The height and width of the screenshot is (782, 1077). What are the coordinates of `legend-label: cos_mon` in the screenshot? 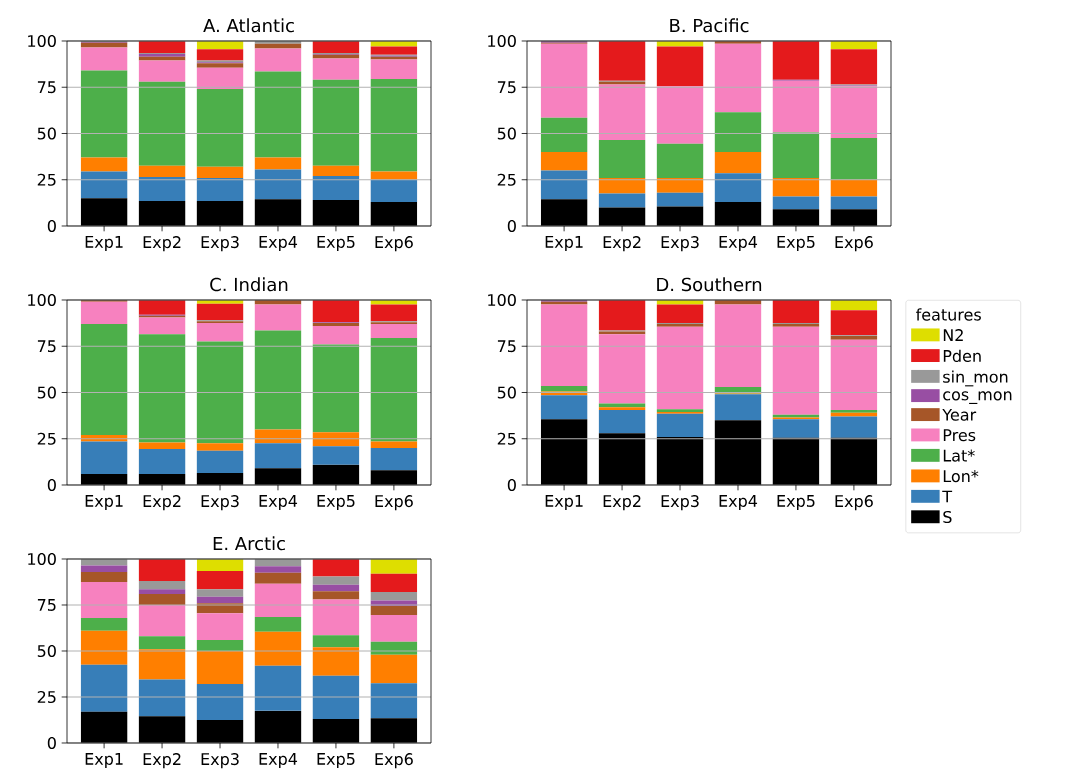 It's located at (977, 397).